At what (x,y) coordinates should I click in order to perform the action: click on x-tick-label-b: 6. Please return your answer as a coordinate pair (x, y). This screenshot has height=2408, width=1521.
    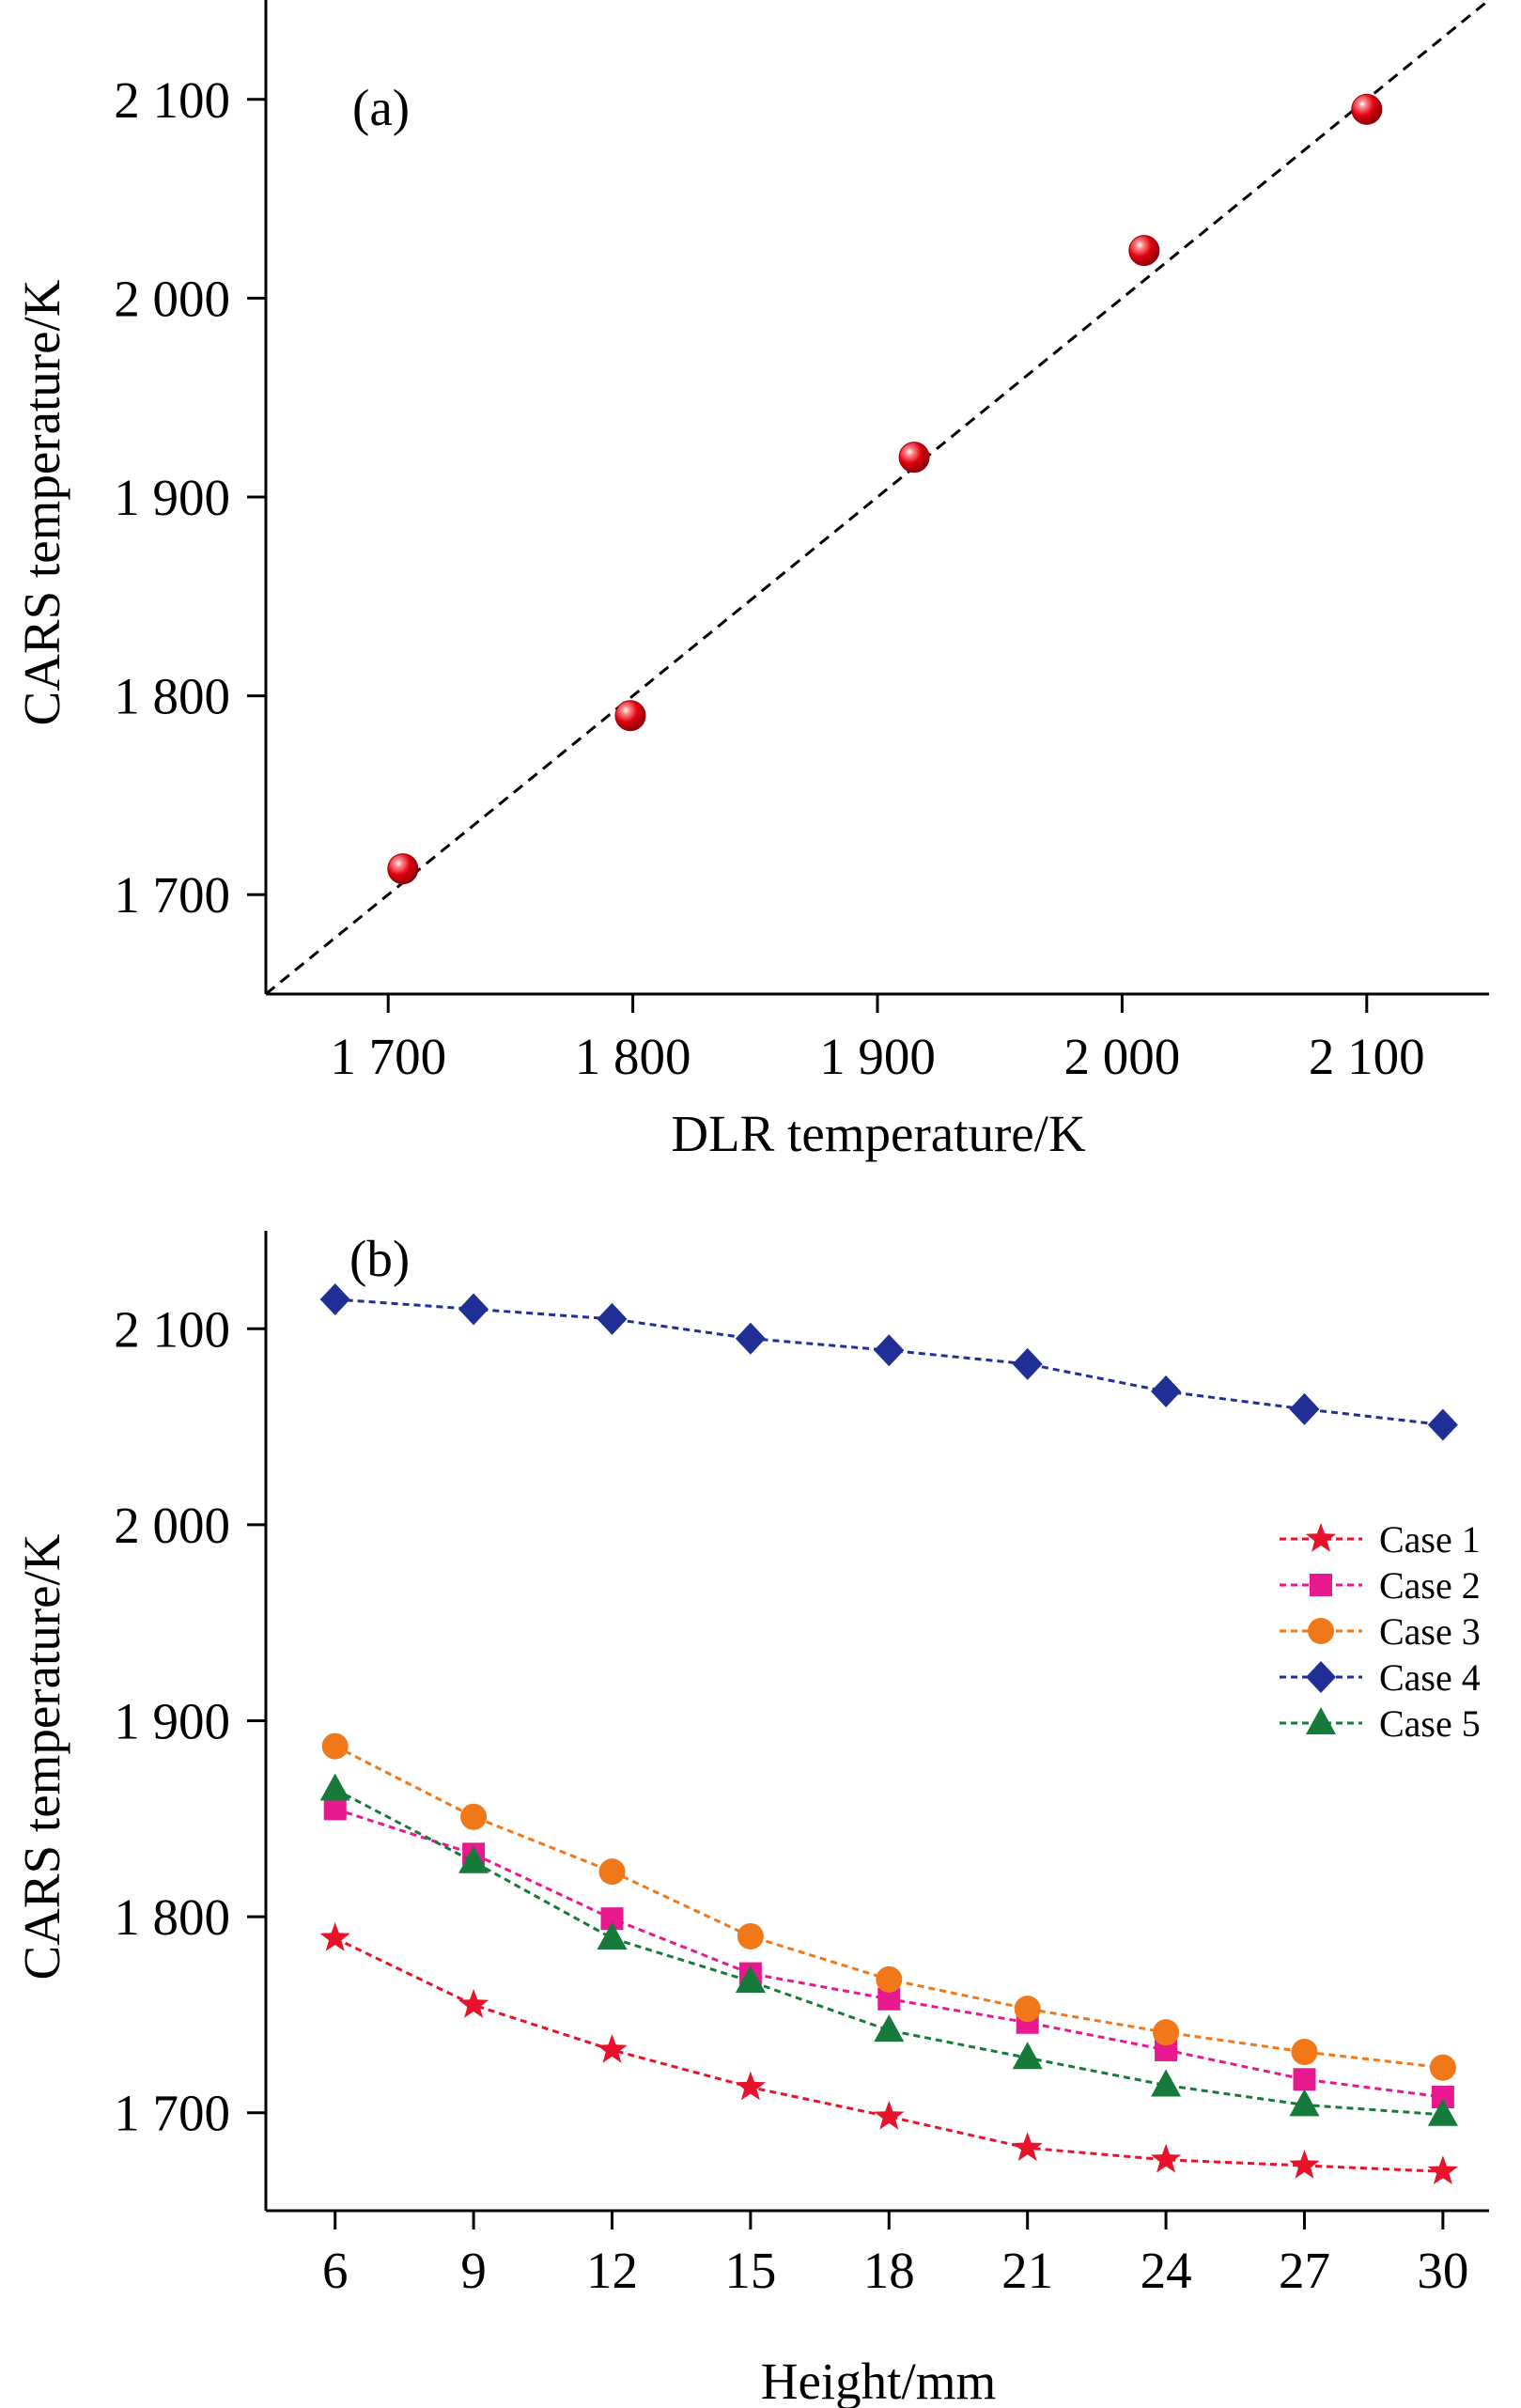
    Looking at the image, I should click on (335, 2270).